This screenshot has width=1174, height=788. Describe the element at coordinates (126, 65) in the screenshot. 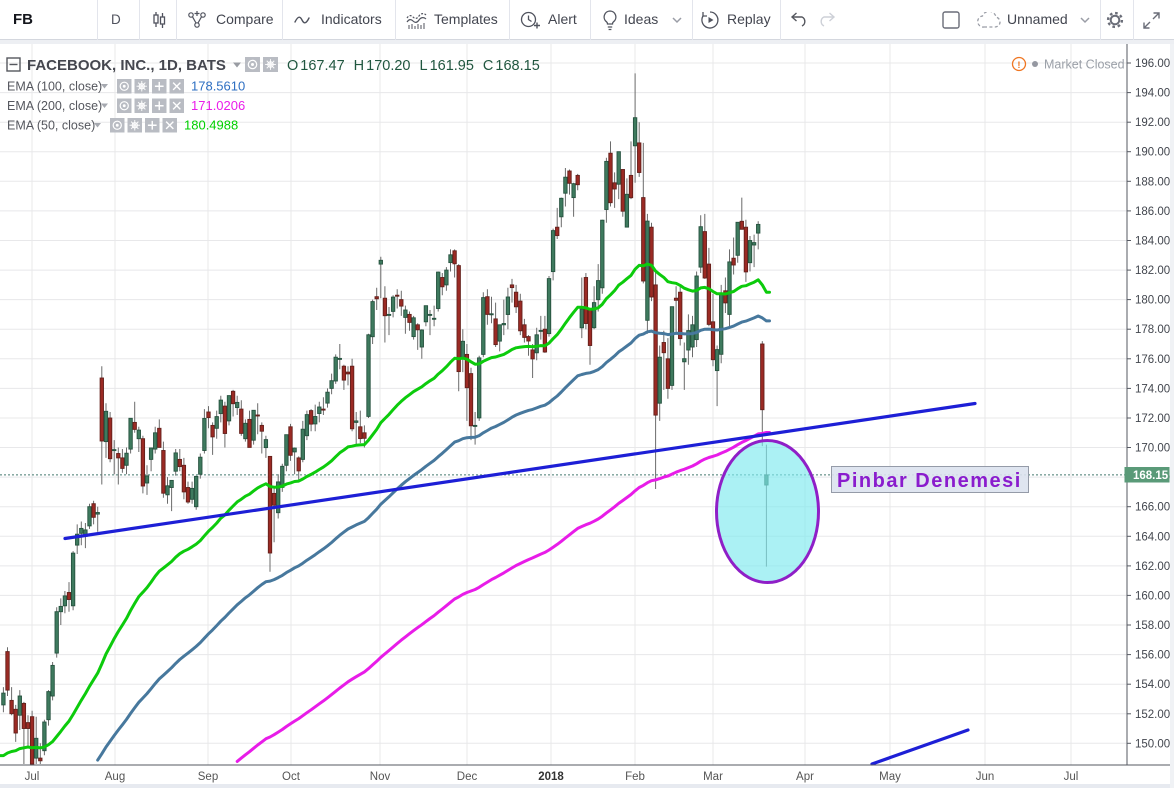

I see `svg-text: FACEBOOK, INC., 1D, BATS` at that location.